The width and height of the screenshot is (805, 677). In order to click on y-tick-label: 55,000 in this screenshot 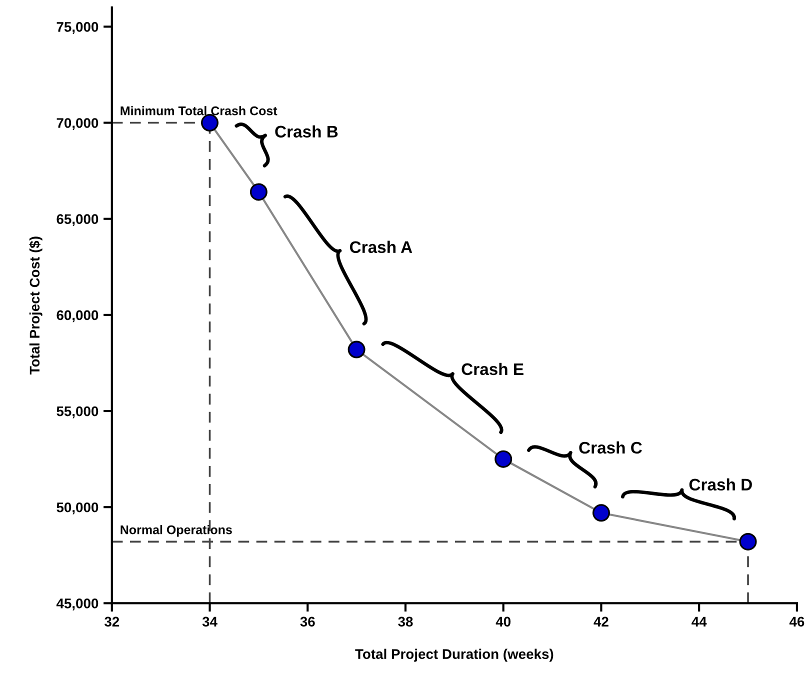, I will do `click(77, 412)`.